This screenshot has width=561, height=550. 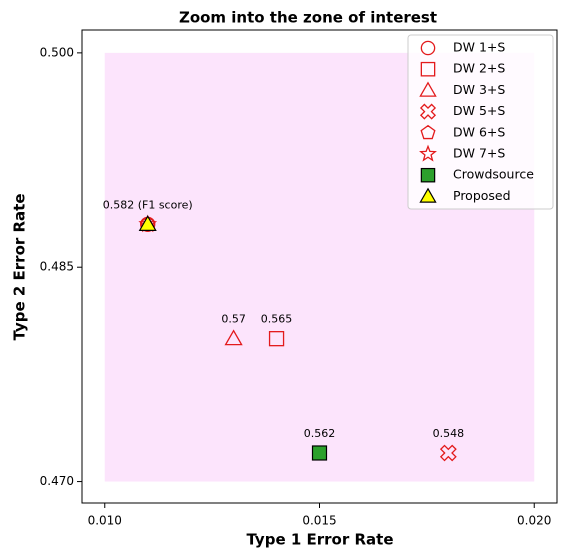 What do you see at coordinates (308, 18) in the screenshot?
I see `chart-title: Zoom into the zone of interest` at bounding box center [308, 18].